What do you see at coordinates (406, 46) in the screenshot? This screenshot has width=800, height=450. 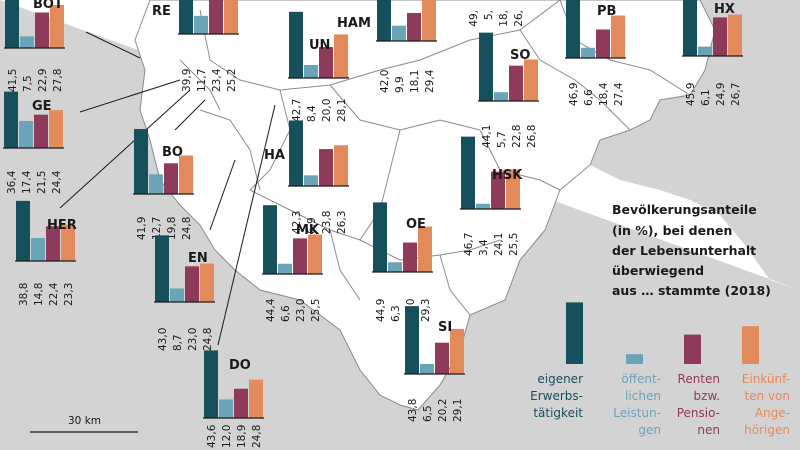 I see `region-glyph-ham: 42,0 9,9 18,1 29,4` at bounding box center [406, 46].